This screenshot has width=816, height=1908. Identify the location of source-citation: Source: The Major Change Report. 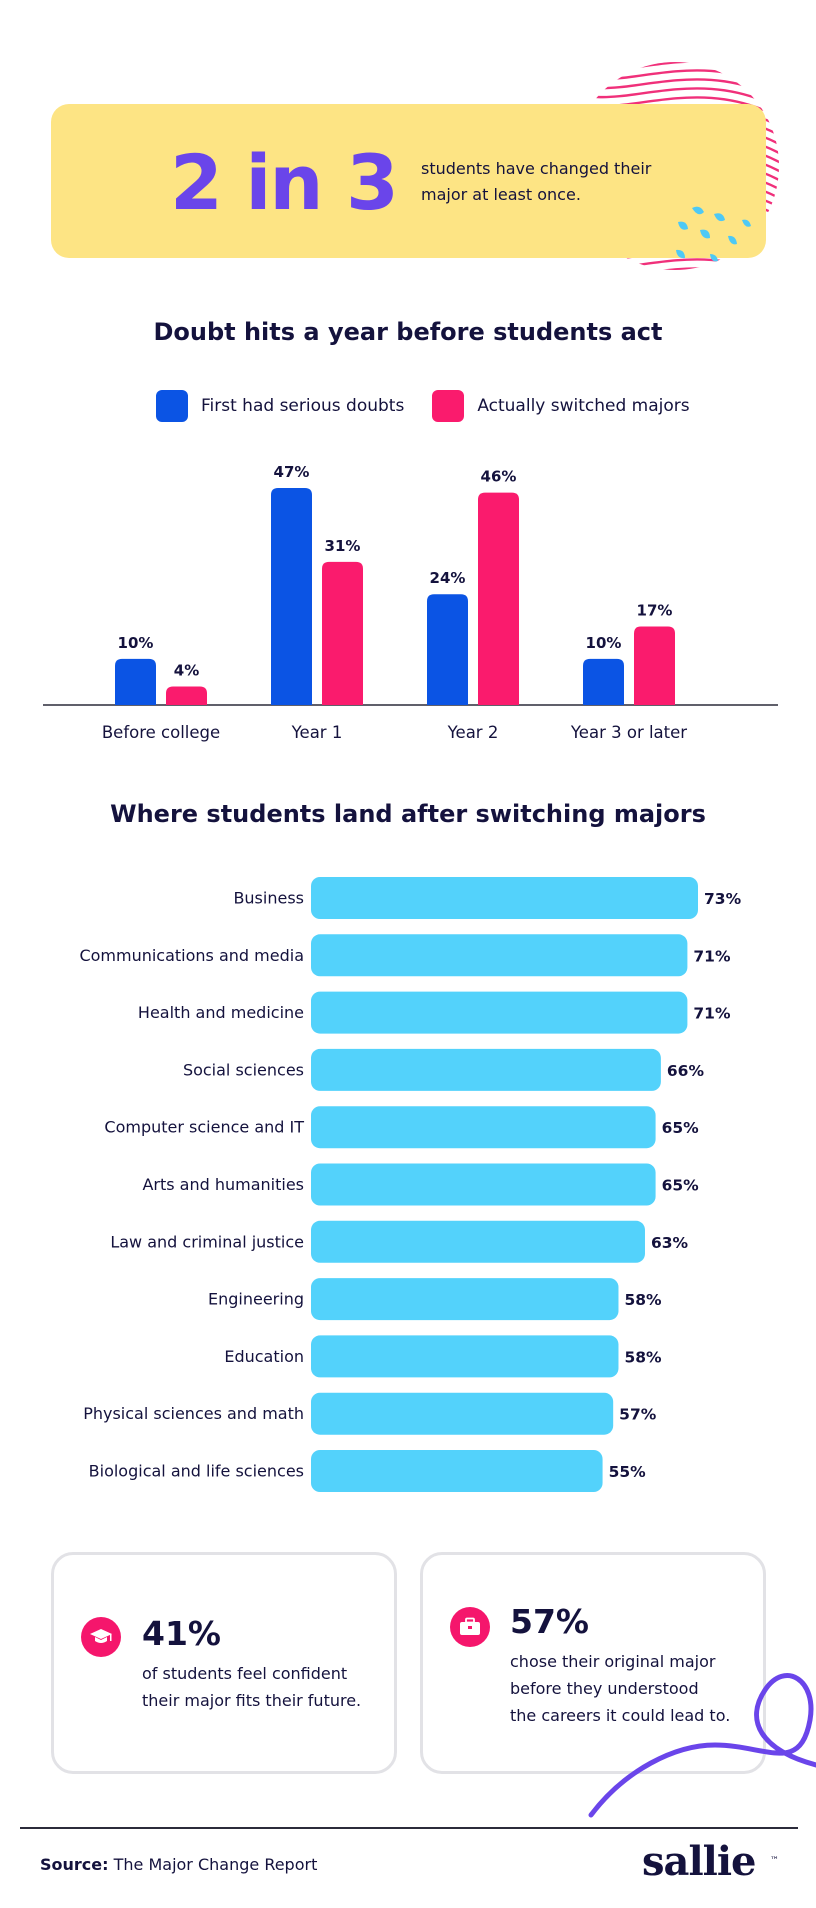
(178, 1864).